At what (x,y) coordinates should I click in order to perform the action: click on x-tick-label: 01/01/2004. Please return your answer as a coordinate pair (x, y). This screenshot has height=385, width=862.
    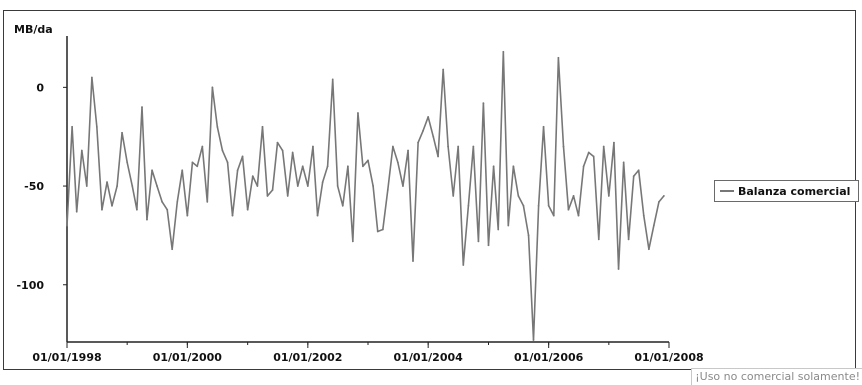
    Looking at the image, I should click on (429, 357).